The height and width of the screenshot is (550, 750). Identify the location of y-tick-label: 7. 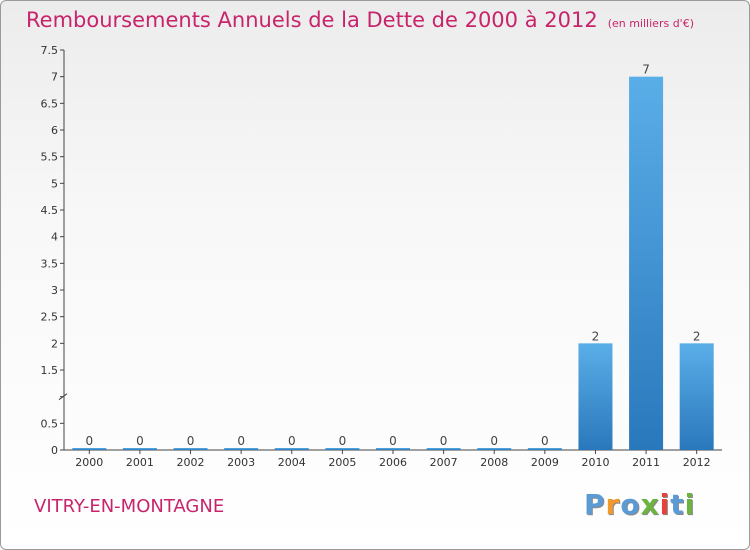
(54, 77).